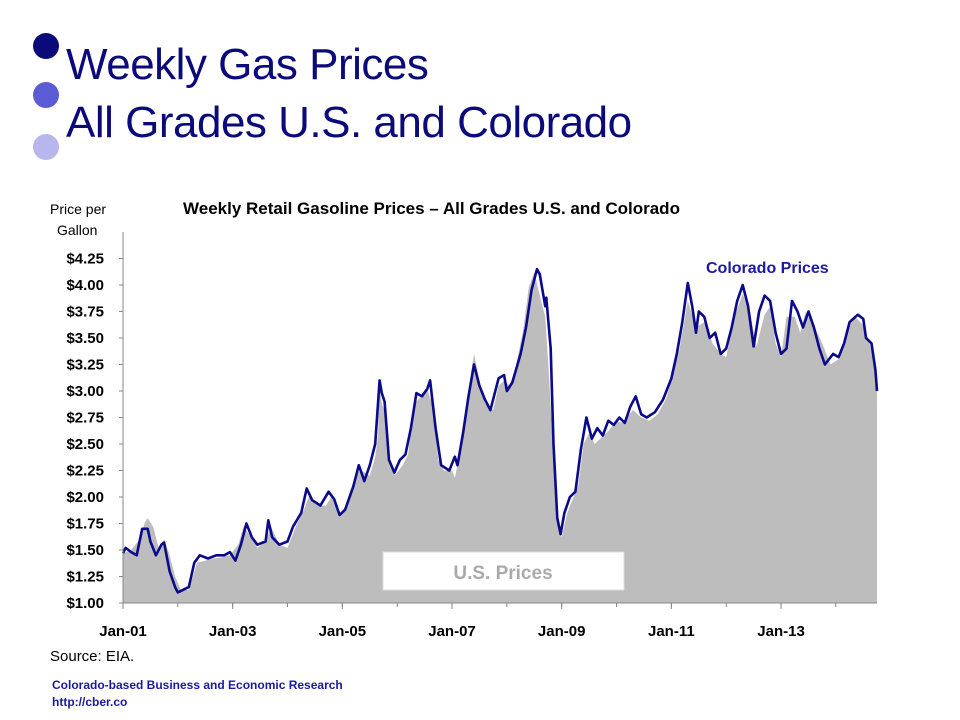 The width and height of the screenshot is (960, 720). Describe the element at coordinates (85, 603) in the screenshot. I see `y-tick-label: $1.00` at that location.